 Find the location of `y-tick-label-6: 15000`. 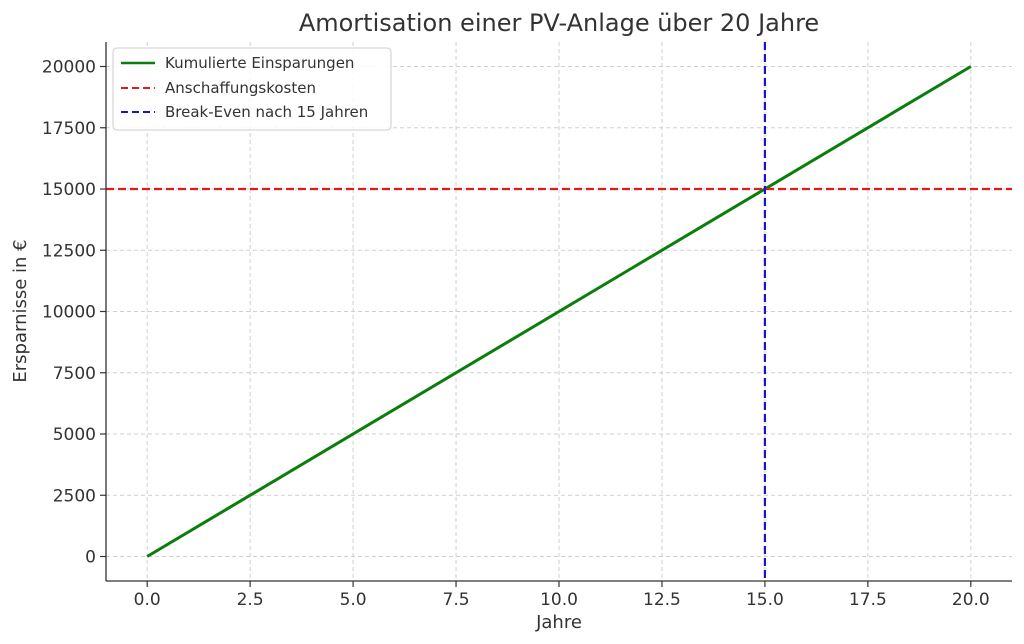

y-tick-label-6: 15000 is located at coordinates (69, 190).